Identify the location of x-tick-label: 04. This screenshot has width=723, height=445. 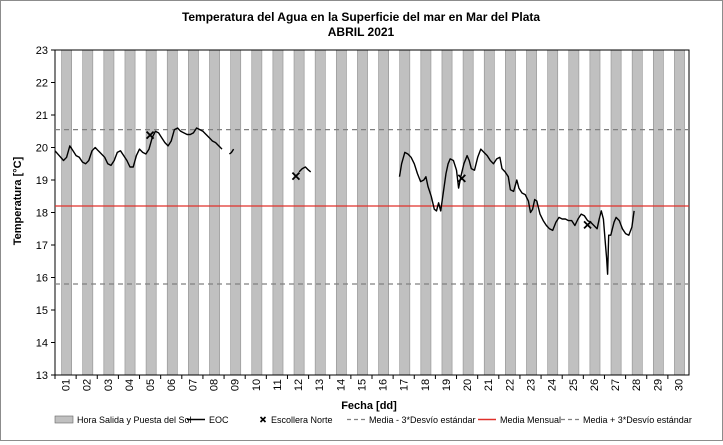
(130, 385).